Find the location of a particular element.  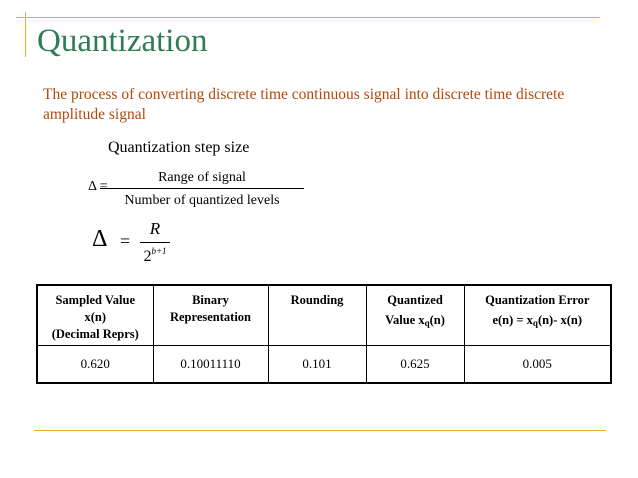

header-line: Representation is located at coordinates (210, 317).